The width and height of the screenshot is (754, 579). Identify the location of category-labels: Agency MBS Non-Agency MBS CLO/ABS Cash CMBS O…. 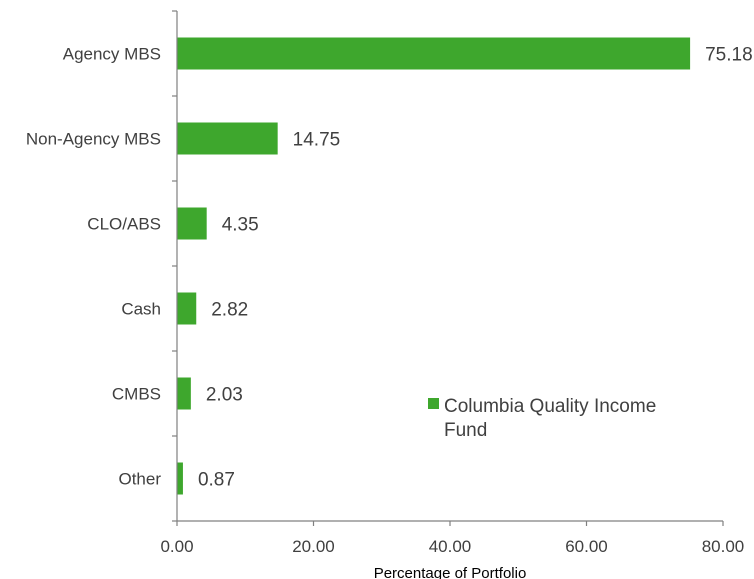
(93, 267).